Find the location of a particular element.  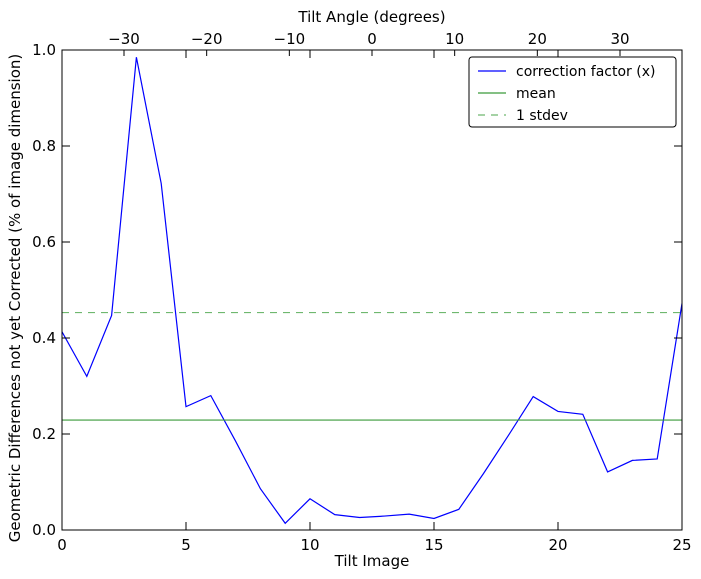

legend-box is located at coordinates (572, 92).